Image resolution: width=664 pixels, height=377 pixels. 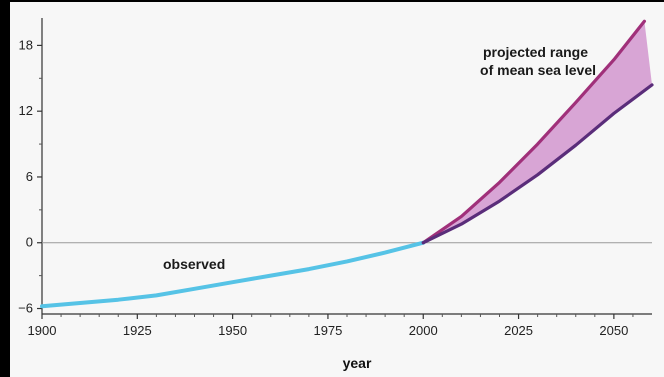 I want to click on y-tick-label-3: 12, so click(x=26, y=110).